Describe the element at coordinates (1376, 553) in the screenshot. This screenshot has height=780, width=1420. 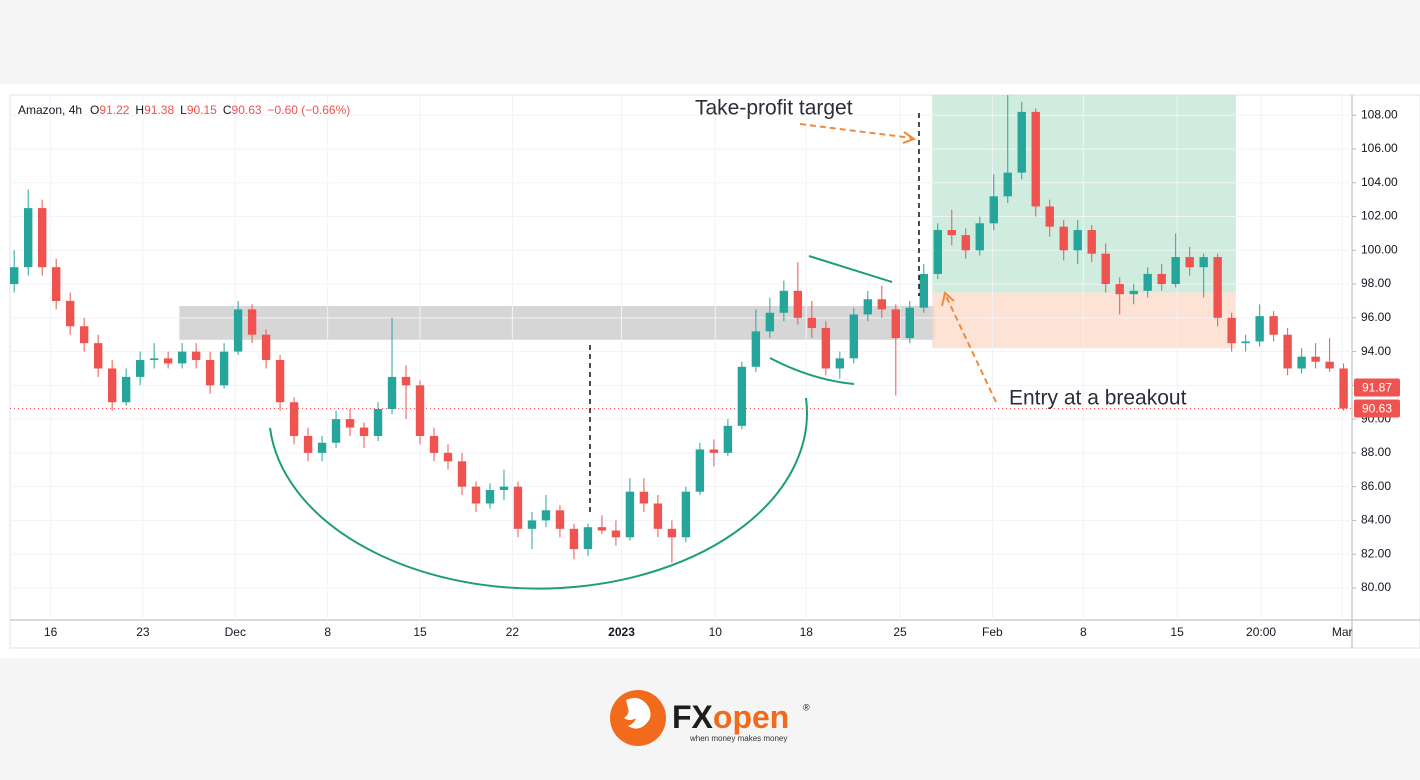
I see `y-tick-label: 82.00` at that location.